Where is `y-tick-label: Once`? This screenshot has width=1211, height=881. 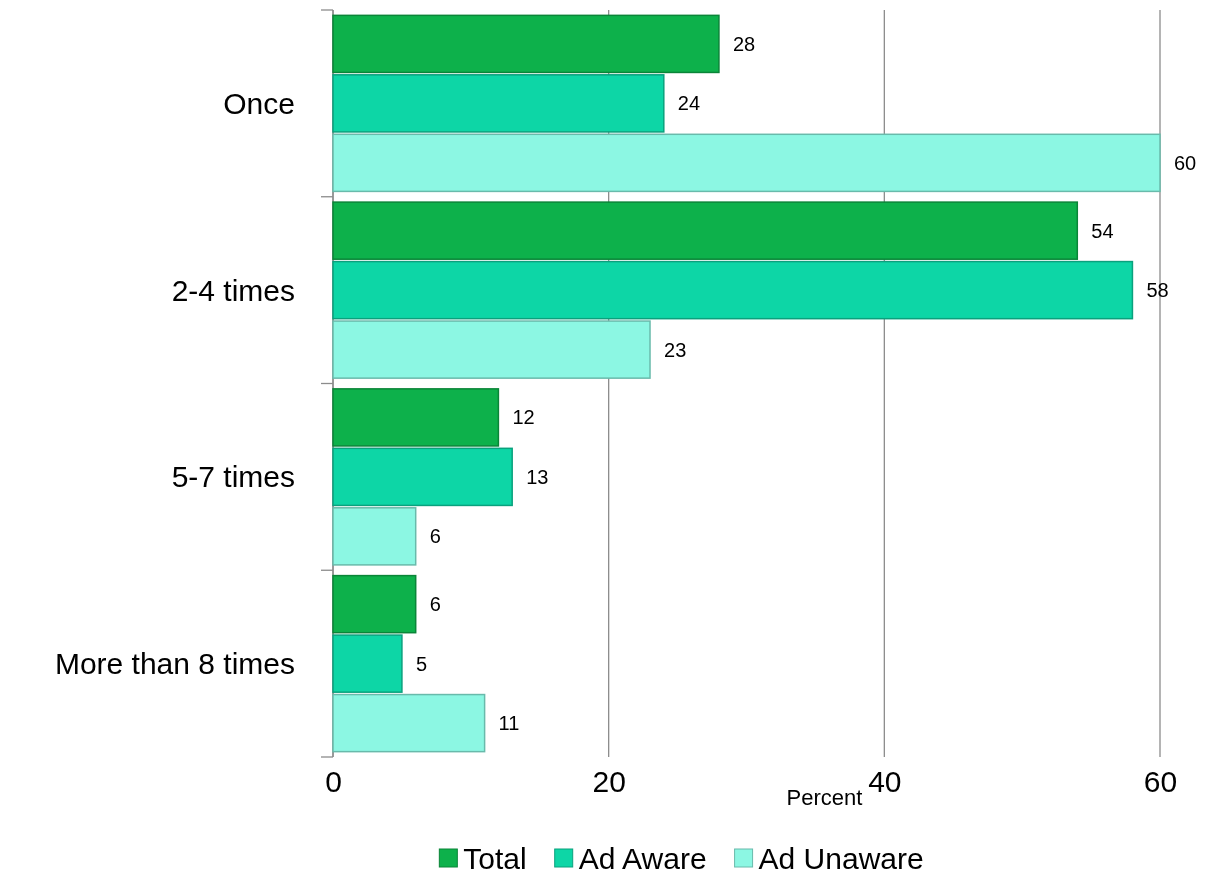
y-tick-label: Once is located at coordinates (259, 103).